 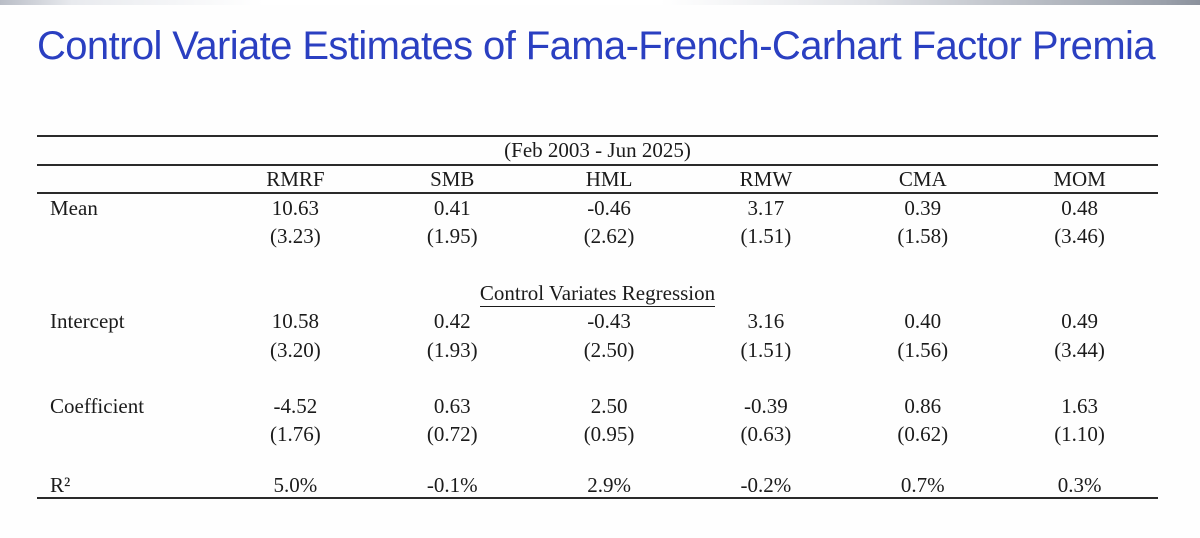 What do you see at coordinates (452, 349) in the screenshot?
I see `intercept-se: (1.93)` at bounding box center [452, 349].